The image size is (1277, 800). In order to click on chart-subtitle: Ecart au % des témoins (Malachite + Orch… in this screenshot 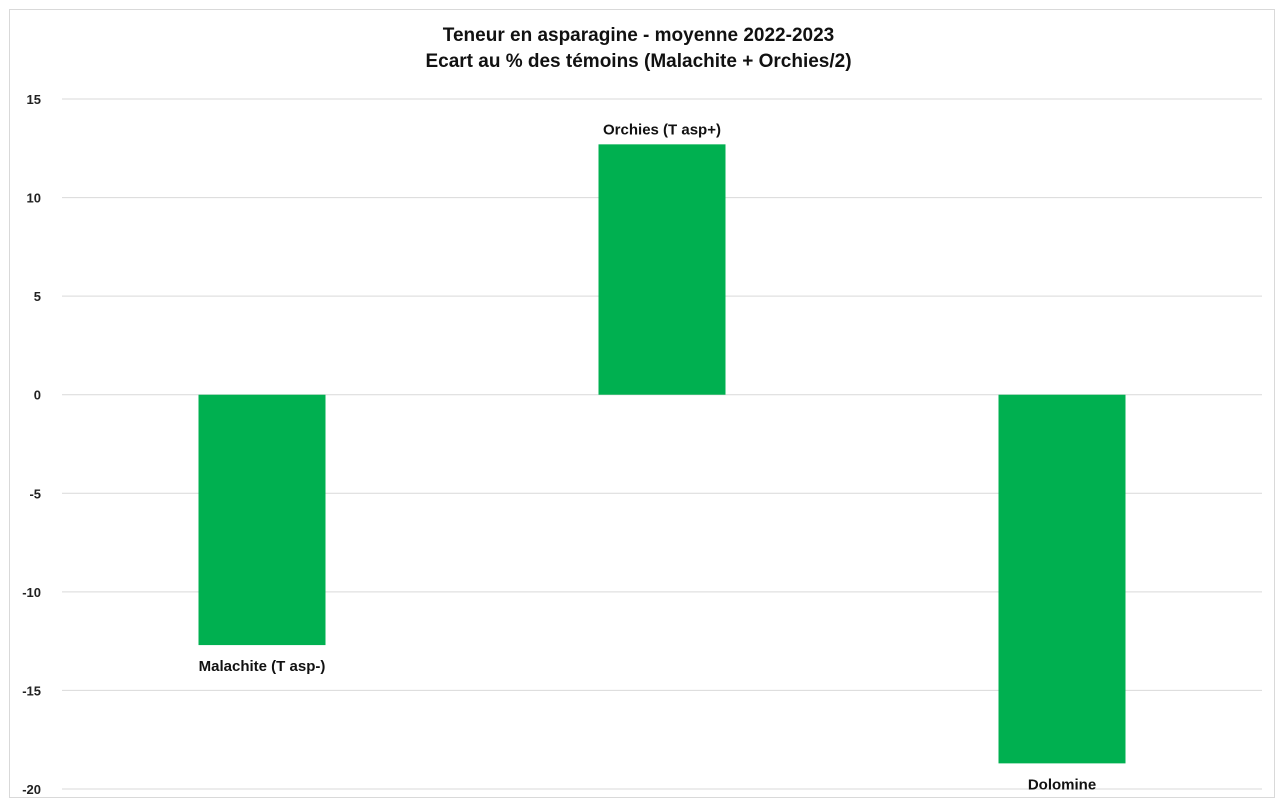, I will do `click(638, 61)`.